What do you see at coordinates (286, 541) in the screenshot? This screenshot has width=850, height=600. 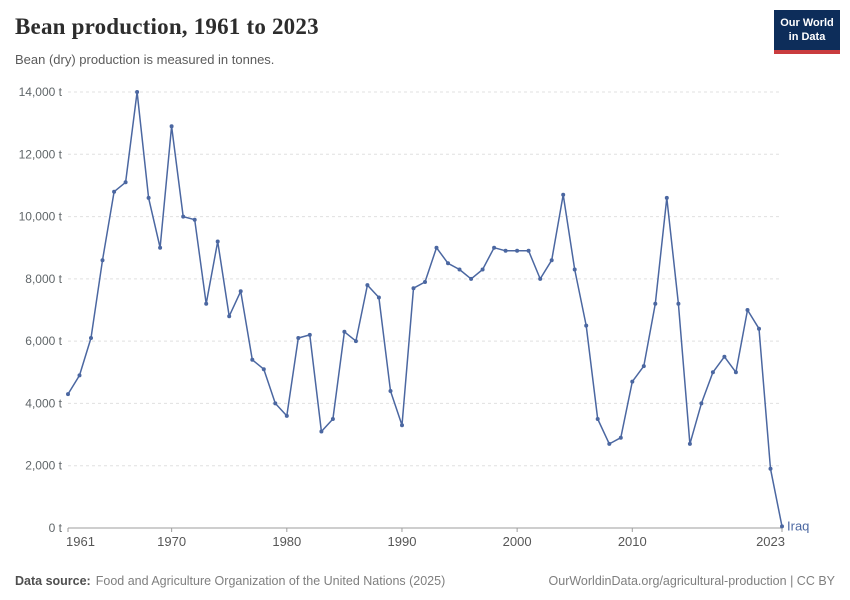 I see `x-axis-tick-label: 1980` at bounding box center [286, 541].